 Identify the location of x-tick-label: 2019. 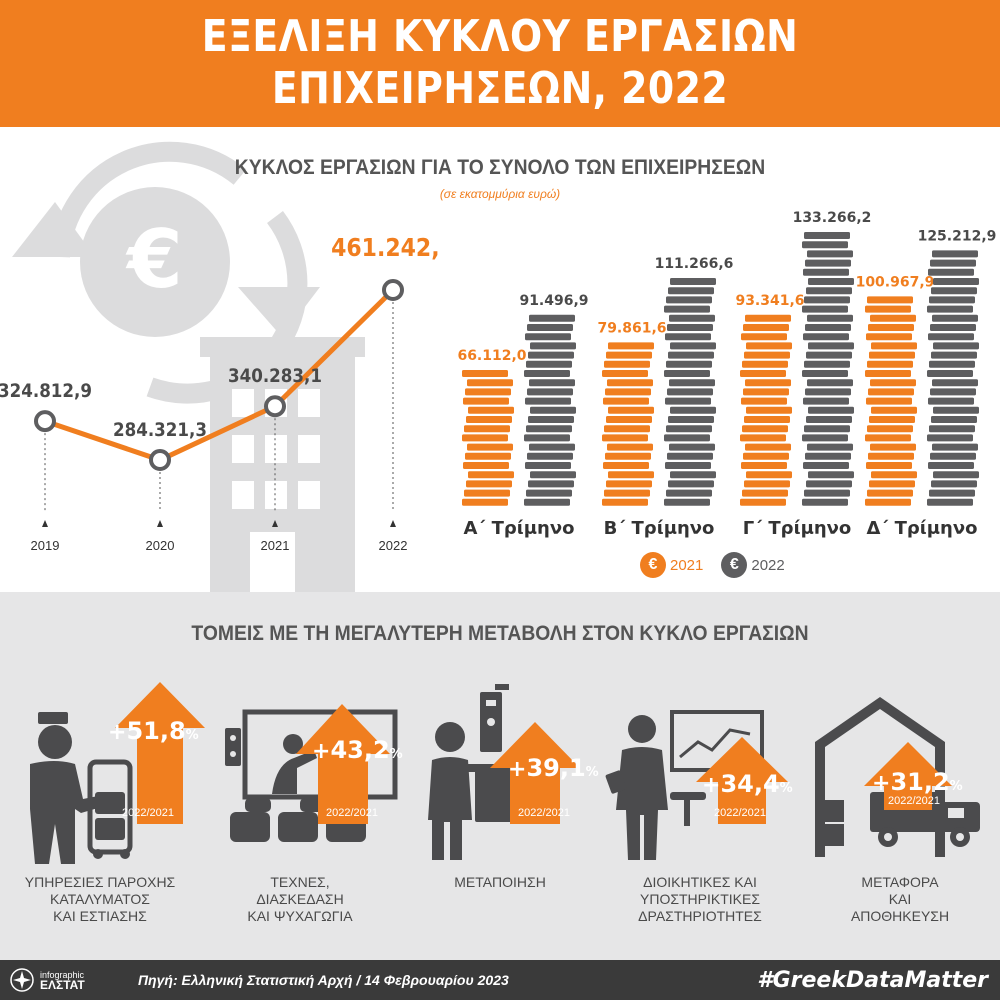
(45, 545).